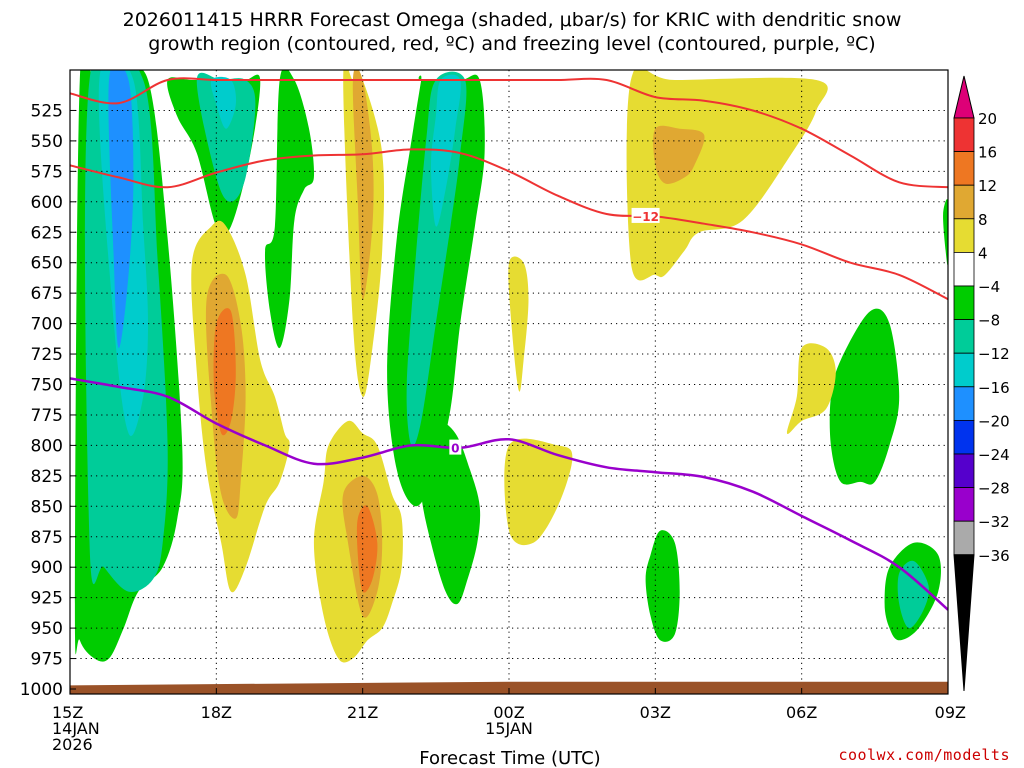 The image size is (1024, 768). Describe the element at coordinates (47, 507) in the screenshot. I see `y-tick-label-850: 850` at that location.